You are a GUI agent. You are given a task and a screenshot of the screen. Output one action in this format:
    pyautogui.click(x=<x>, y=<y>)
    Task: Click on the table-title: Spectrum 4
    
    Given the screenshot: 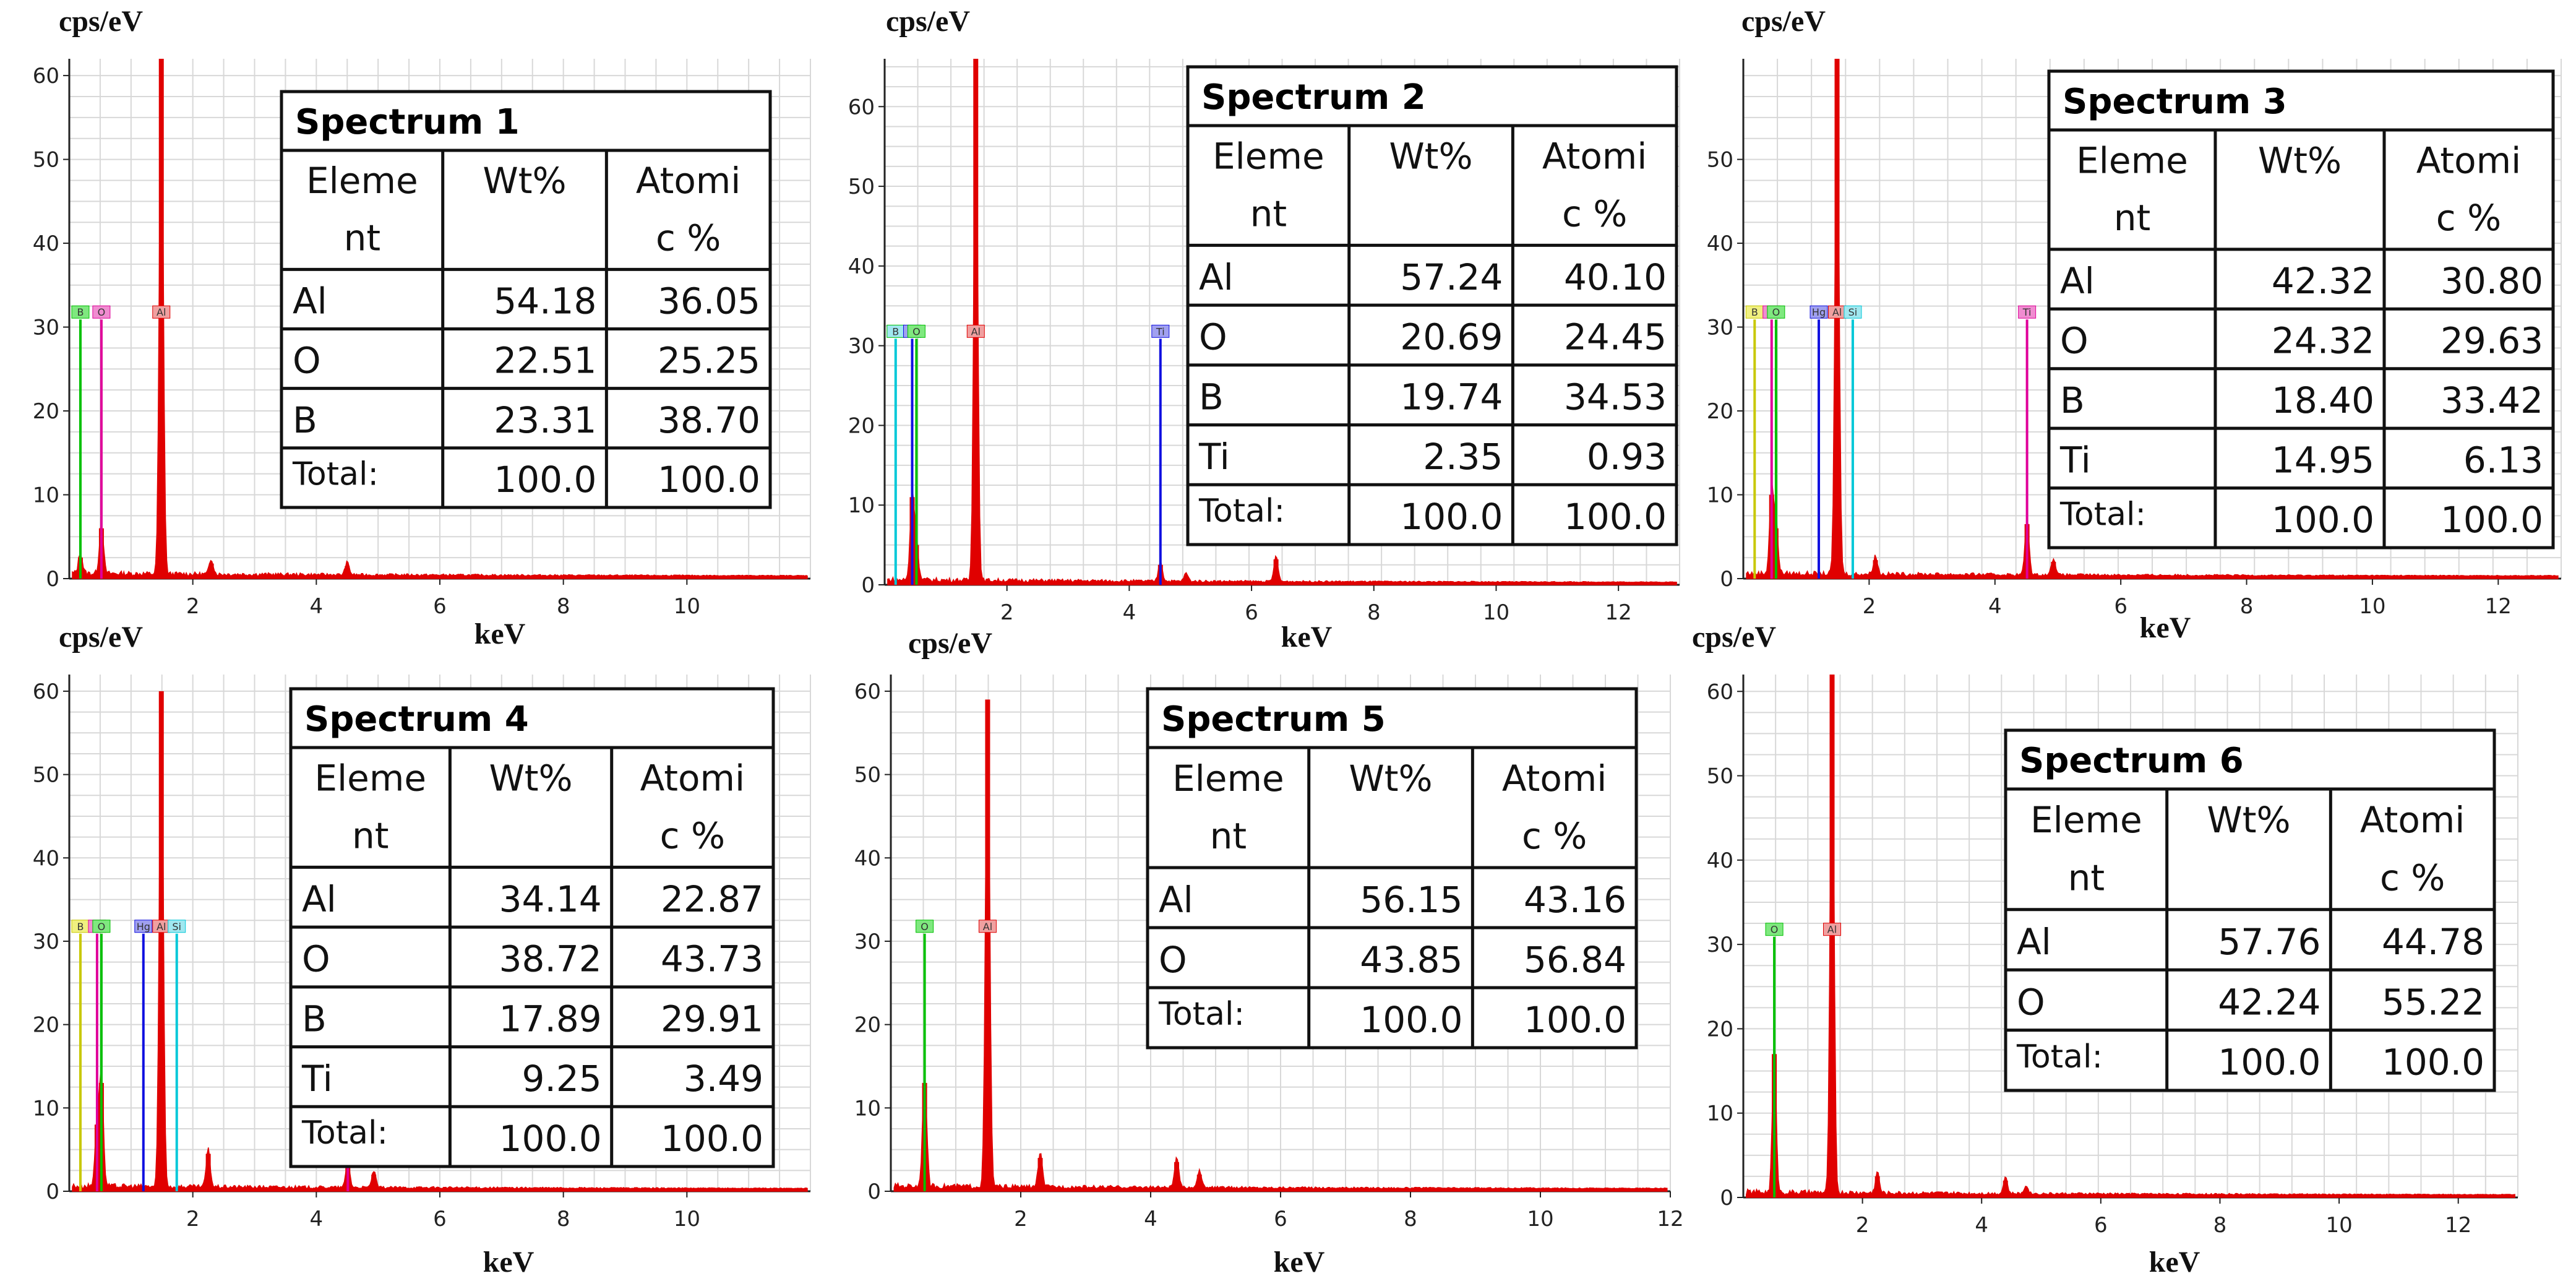 What is the action you would take?
    pyautogui.click(x=416, y=719)
    